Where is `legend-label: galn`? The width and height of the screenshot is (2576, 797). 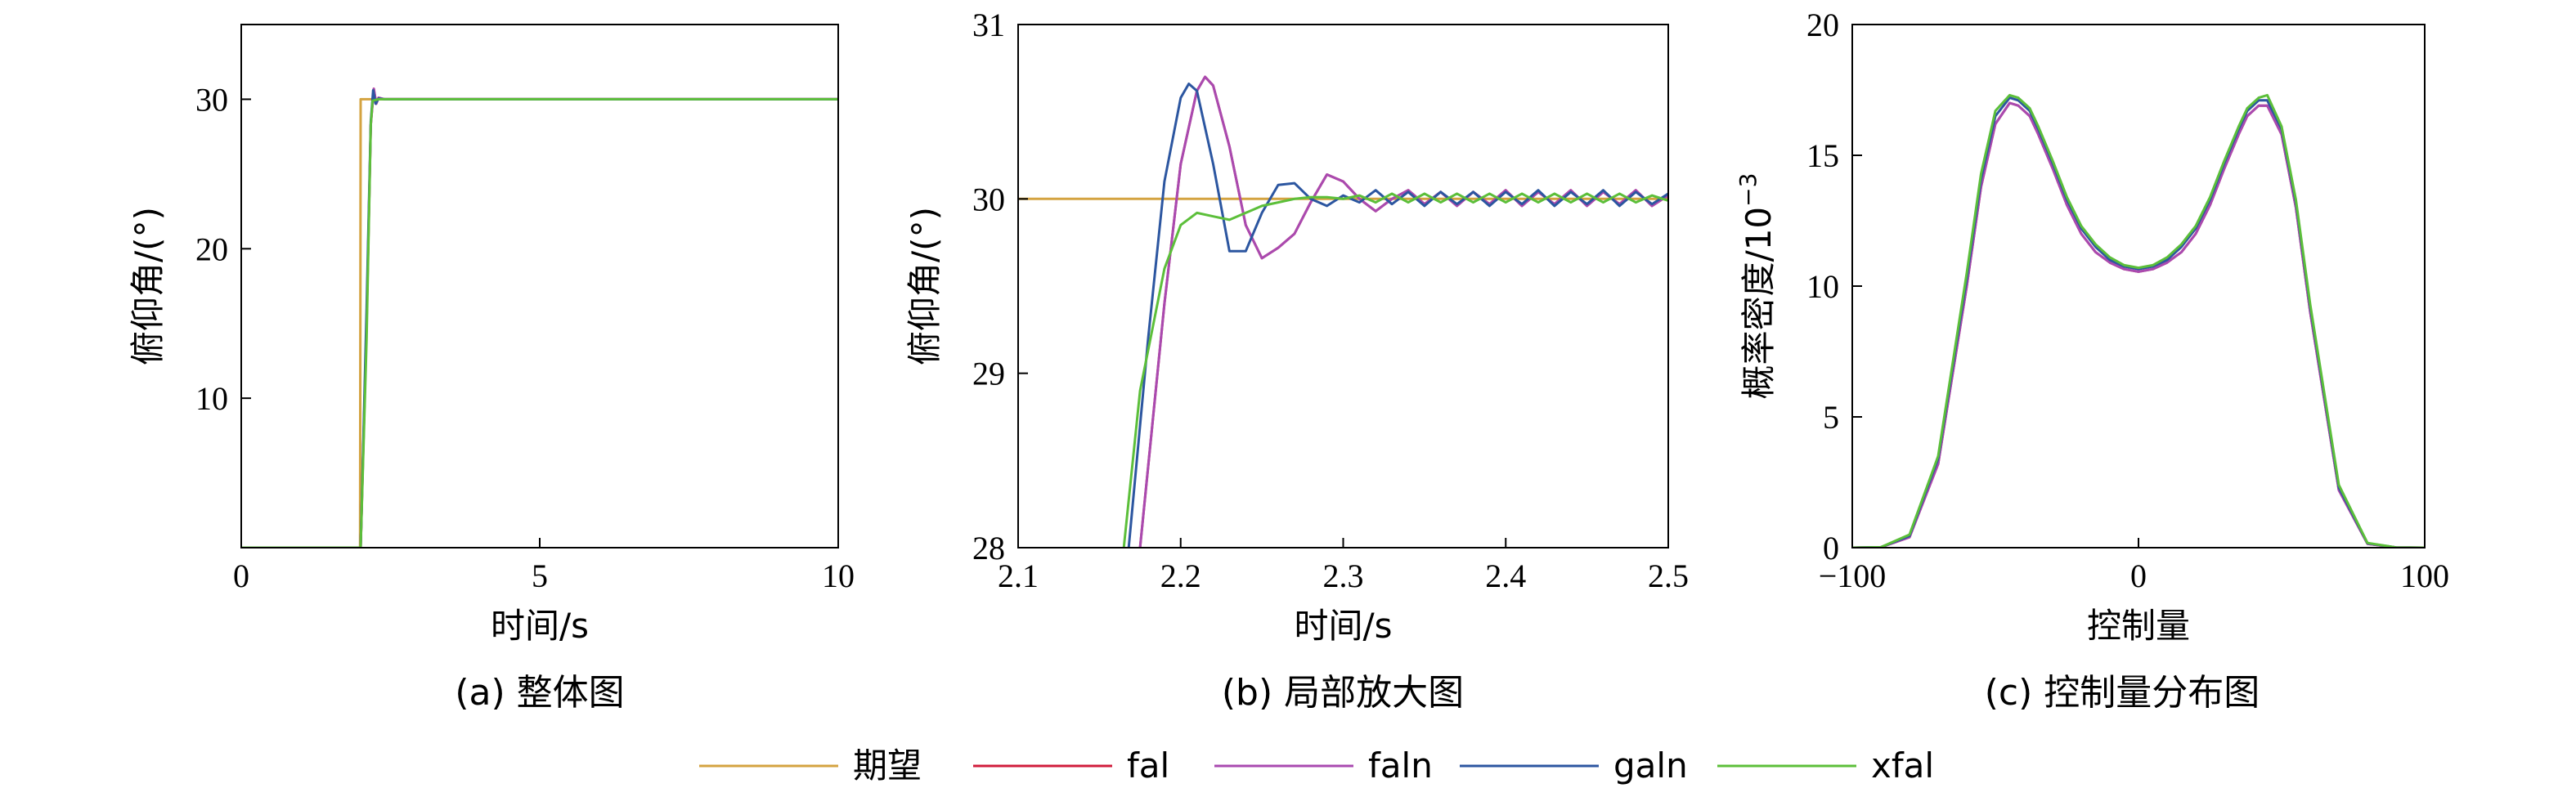
legend-label: galn is located at coordinates (1650, 766).